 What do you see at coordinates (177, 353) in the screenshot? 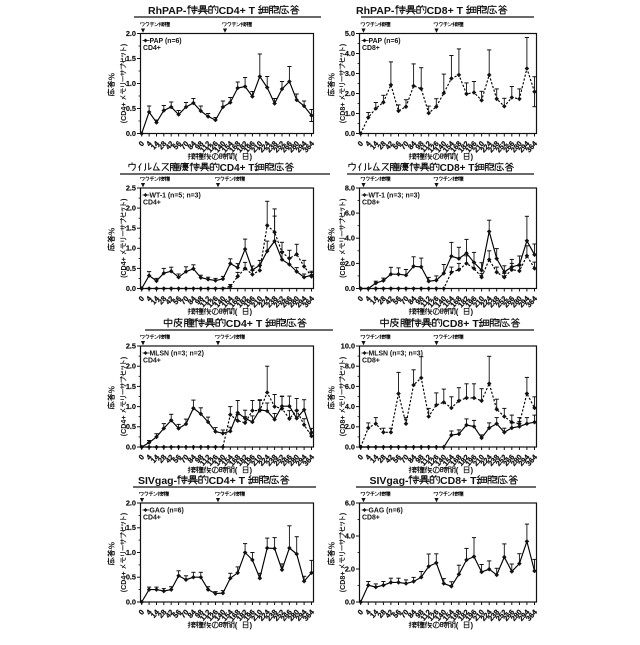
I see `svg-text: MLSN (n=3; n=2)` at bounding box center [177, 353].